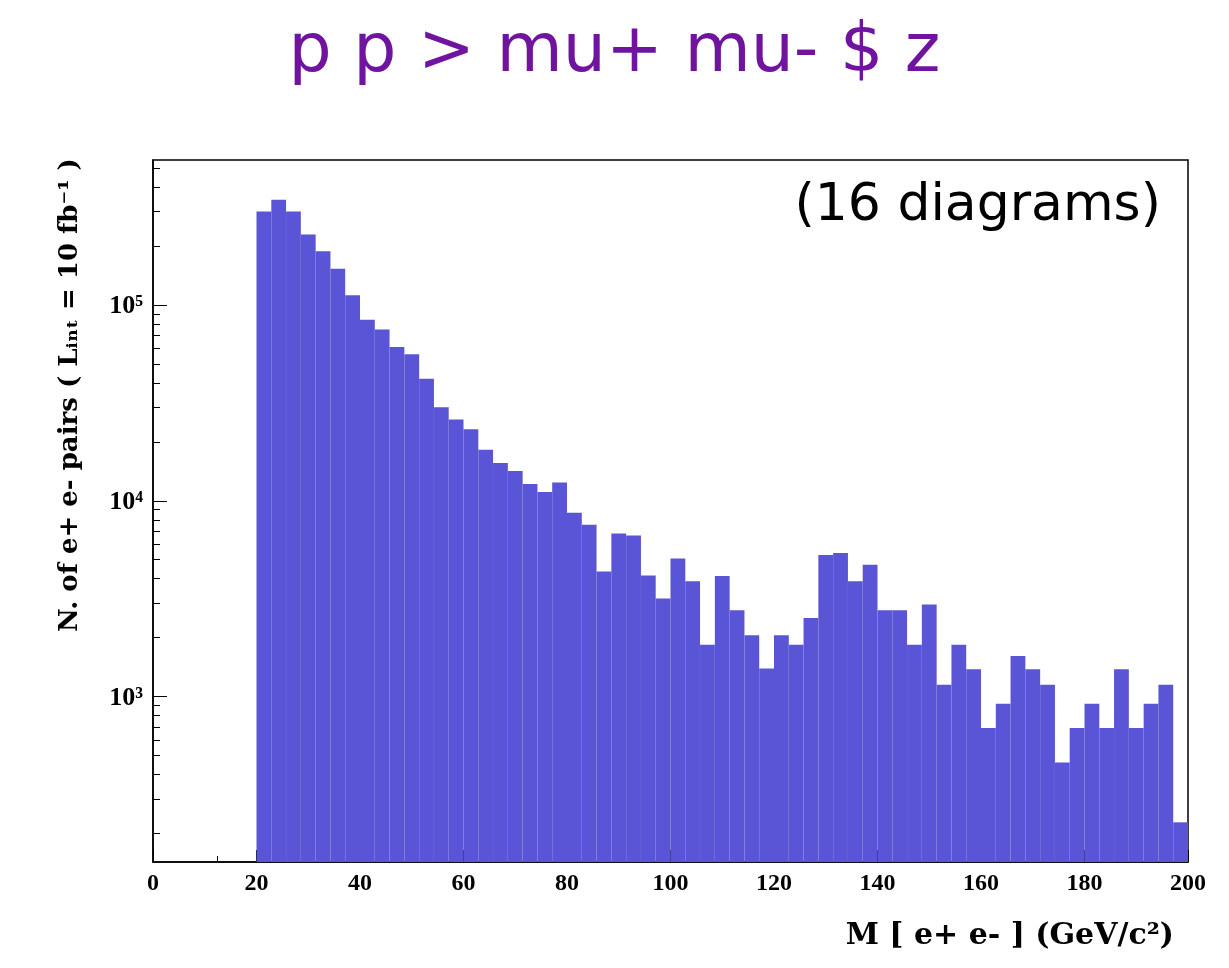  What do you see at coordinates (126, 501) in the screenshot?
I see `y-tick-label: 10⁴` at bounding box center [126, 501].